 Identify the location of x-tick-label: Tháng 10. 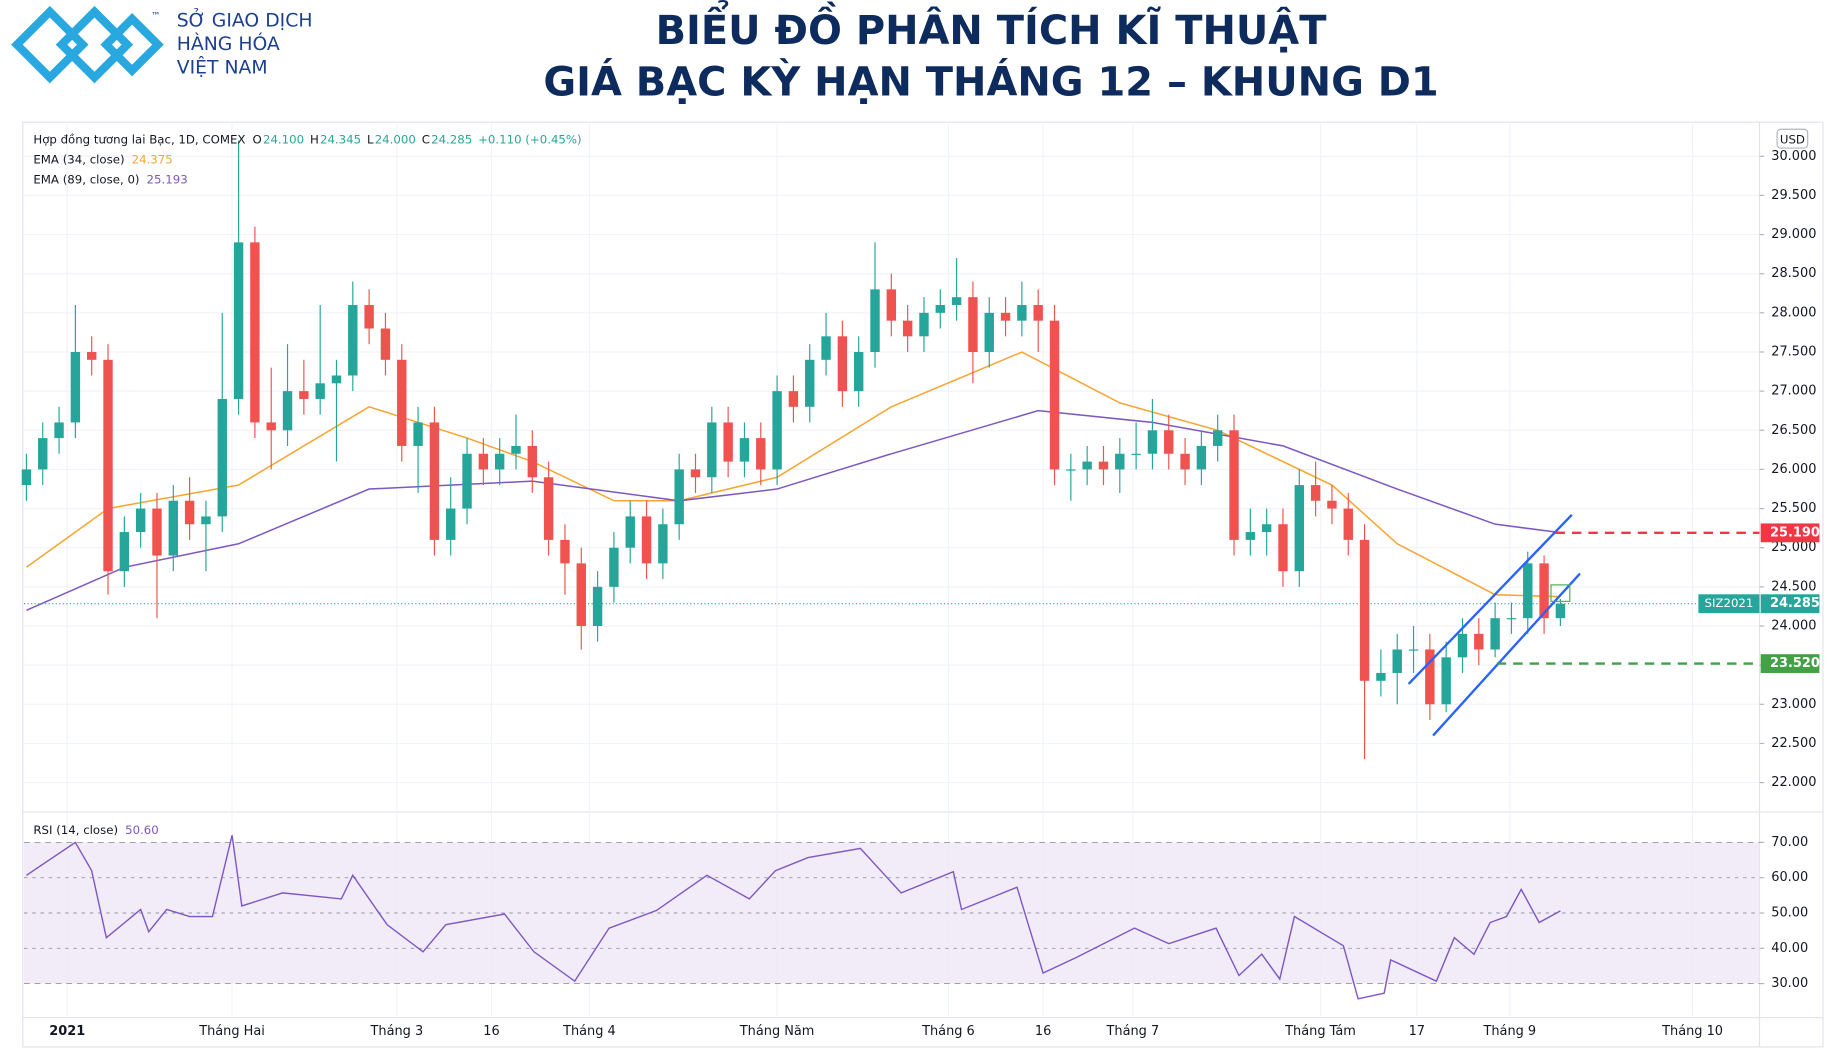
(1692, 1031).